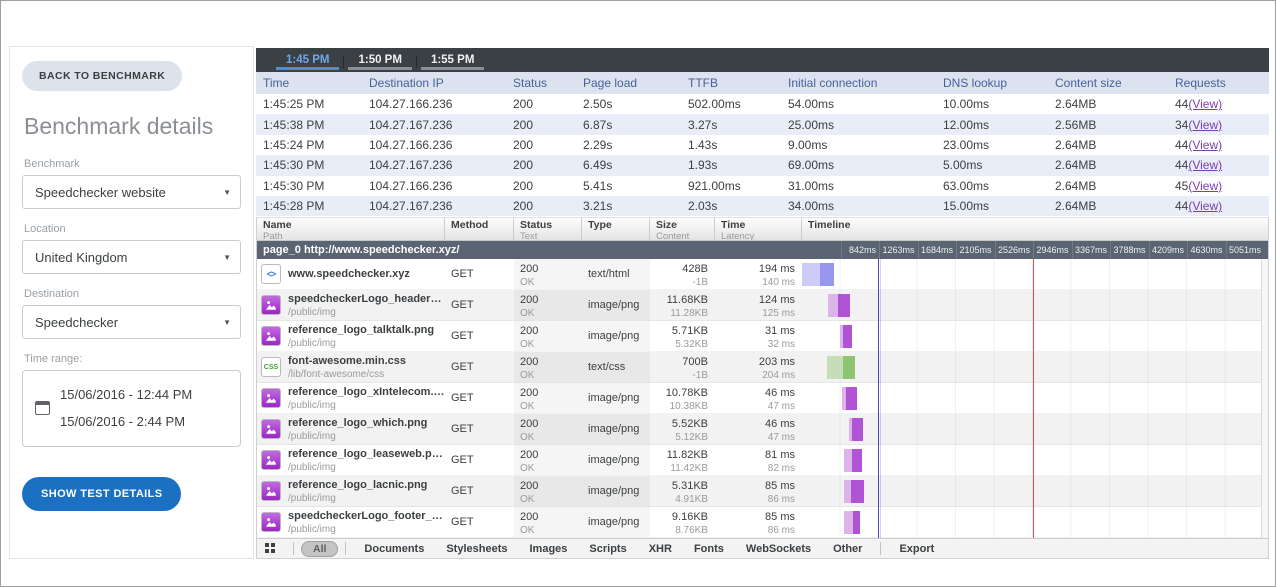 Image resolution: width=1276 pixels, height=587 pixels. Describe the element at coordinates (660, 548) in the screenshot. I see `filter-xhr: XHR` at that location.